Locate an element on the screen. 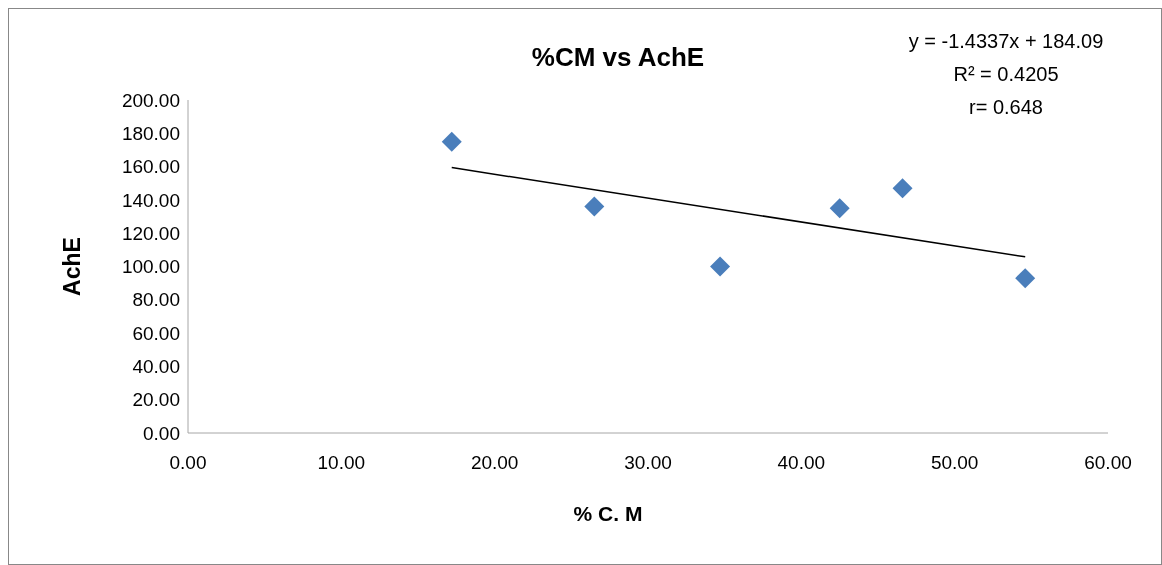  x-tick-label: 40.00 is located at coordinates (801, 462).